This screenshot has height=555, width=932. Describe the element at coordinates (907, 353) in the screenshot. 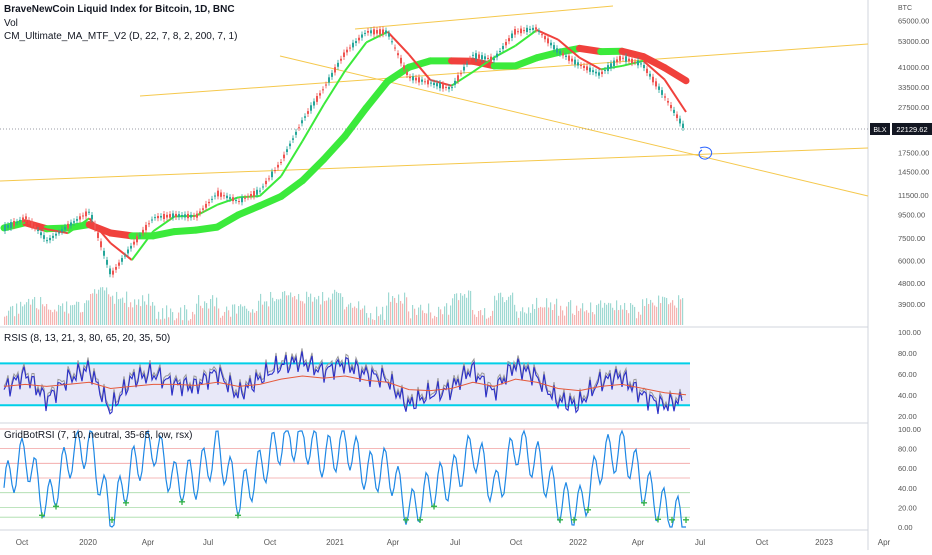

I see `rsi-axis-tick: 80.00` at that location.